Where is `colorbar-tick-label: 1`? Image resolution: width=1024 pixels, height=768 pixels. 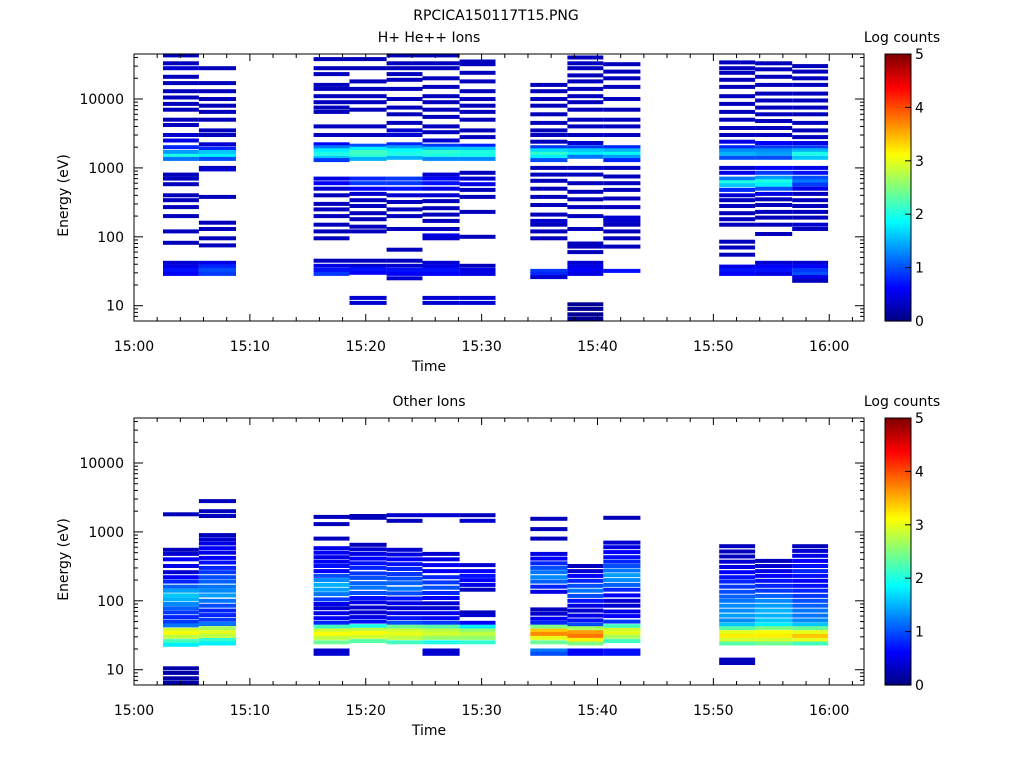 colorbar-tick-label: 1 is located at coordinates (919, 269).